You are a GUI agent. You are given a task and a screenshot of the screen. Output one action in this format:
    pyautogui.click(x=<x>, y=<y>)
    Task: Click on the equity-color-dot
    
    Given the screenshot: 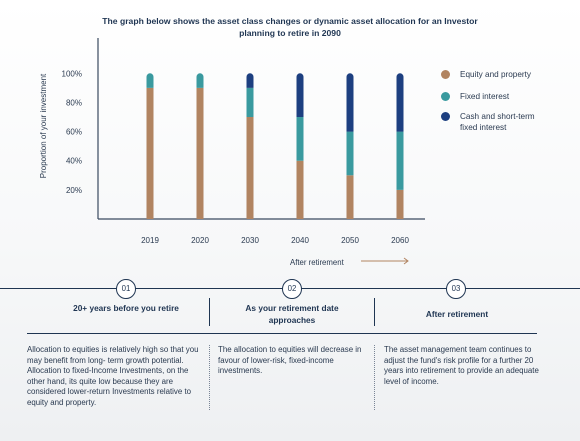 What is the action you would take?
    pyautogui.click(x=445, y=74)
    